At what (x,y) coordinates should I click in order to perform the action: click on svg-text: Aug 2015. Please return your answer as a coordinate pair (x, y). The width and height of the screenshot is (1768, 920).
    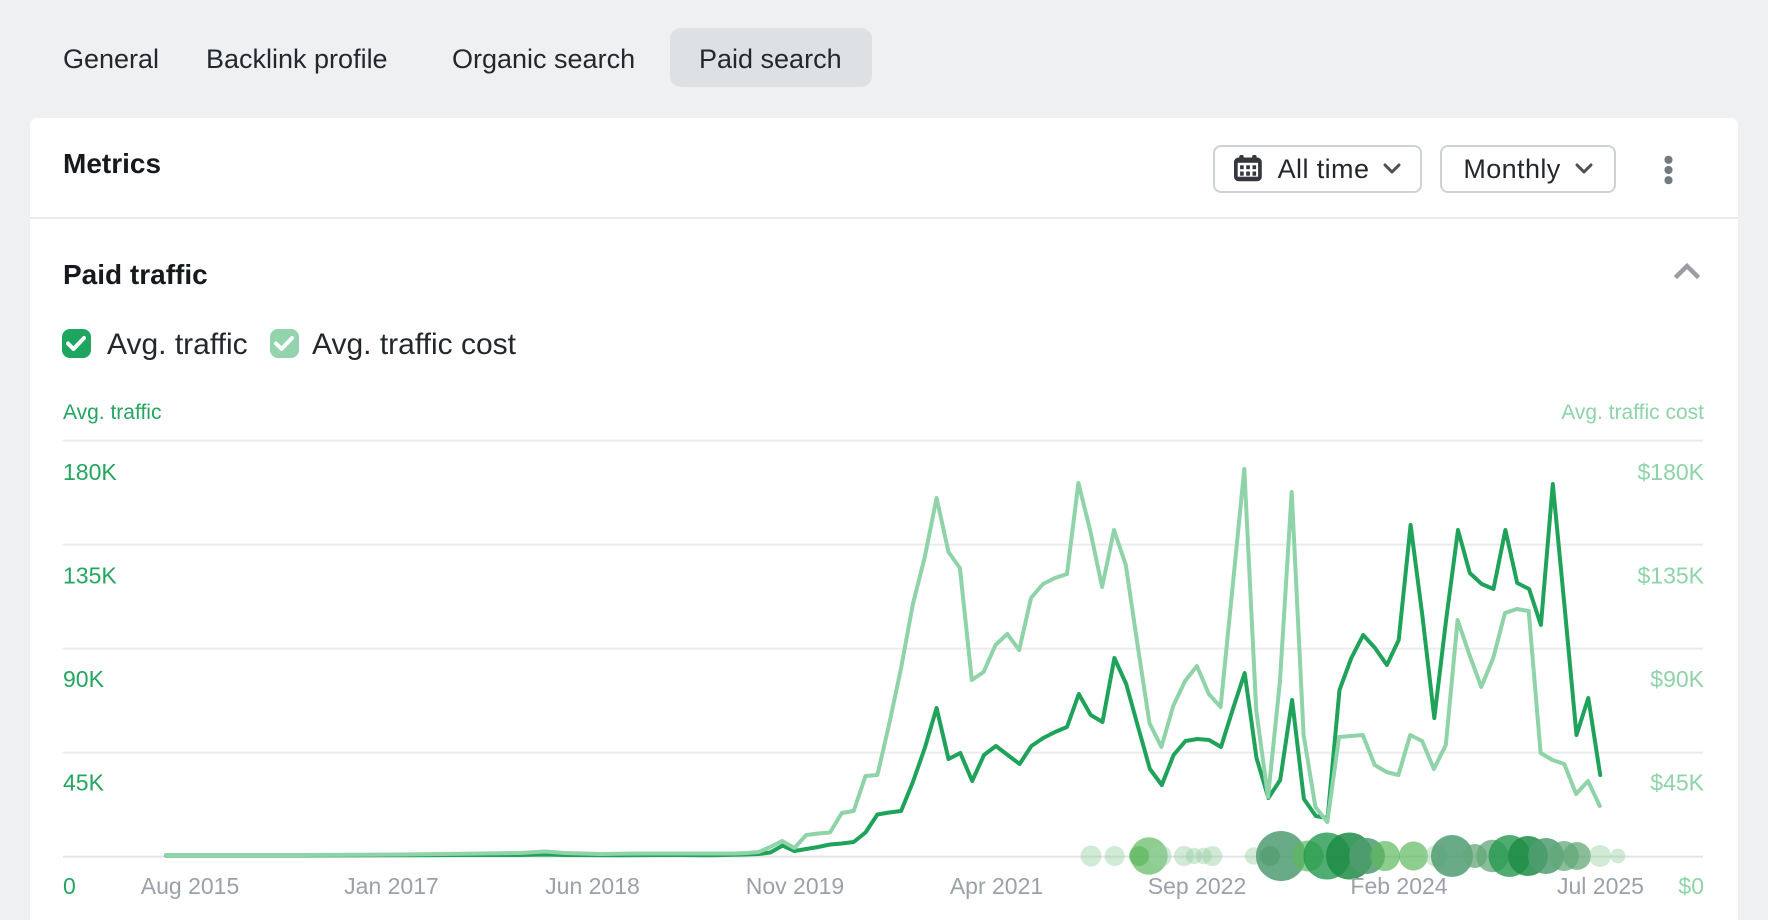
    Looking at the image, I should click on (190, 886).